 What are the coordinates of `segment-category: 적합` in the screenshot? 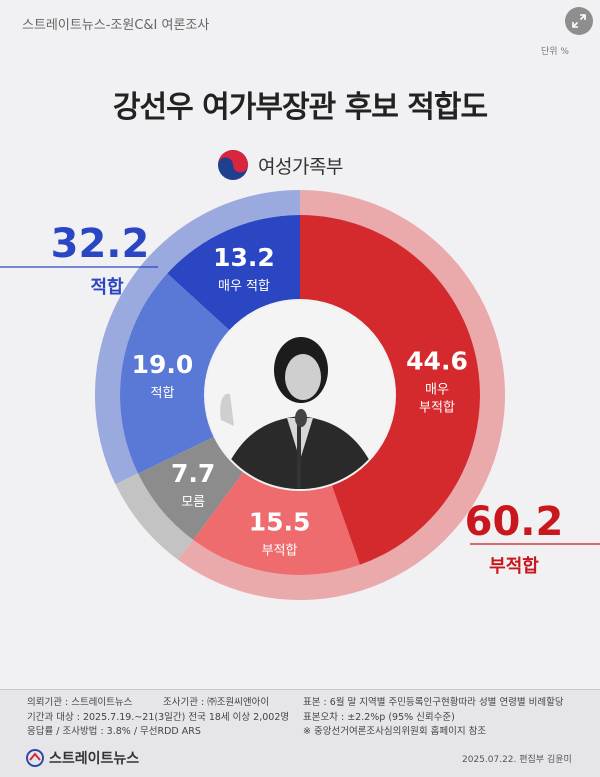 It's located at (162, 393).